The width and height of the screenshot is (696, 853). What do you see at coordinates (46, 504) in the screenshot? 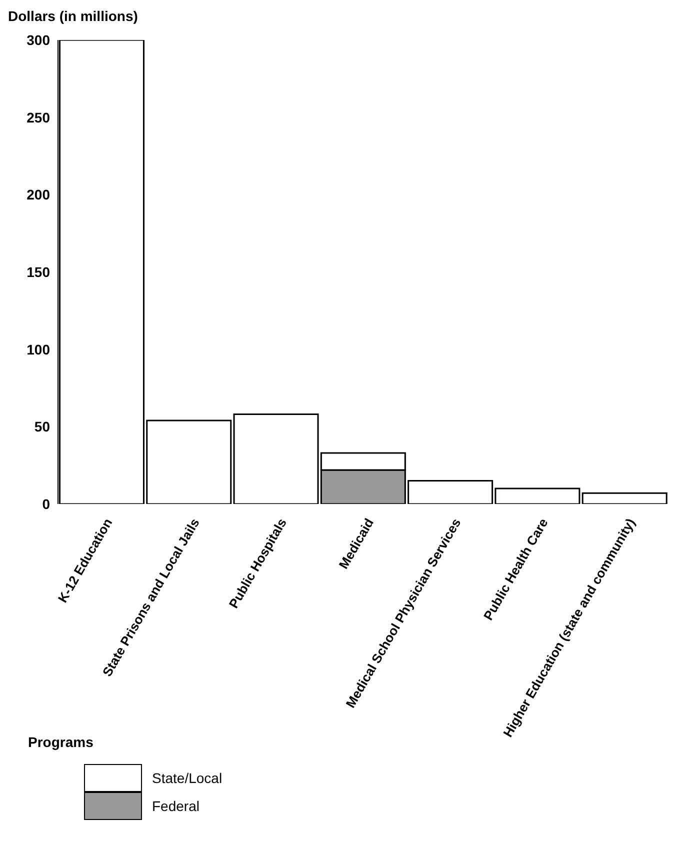
I see `y-tick-label: 0` at bounding box center [46, 504].